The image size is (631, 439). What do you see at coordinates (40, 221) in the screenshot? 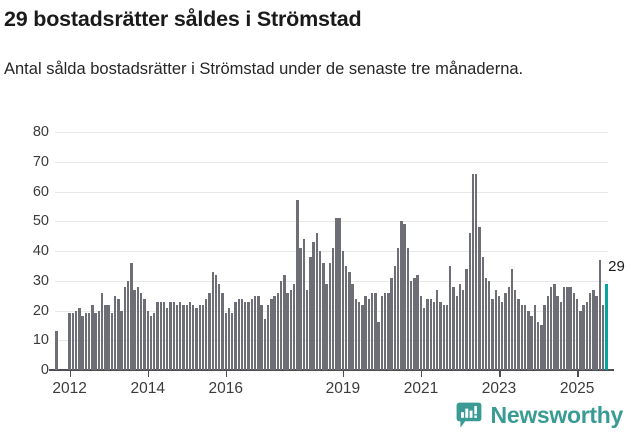
I see `y-axis-tick-label: 50` at bounding box center [40, 221].